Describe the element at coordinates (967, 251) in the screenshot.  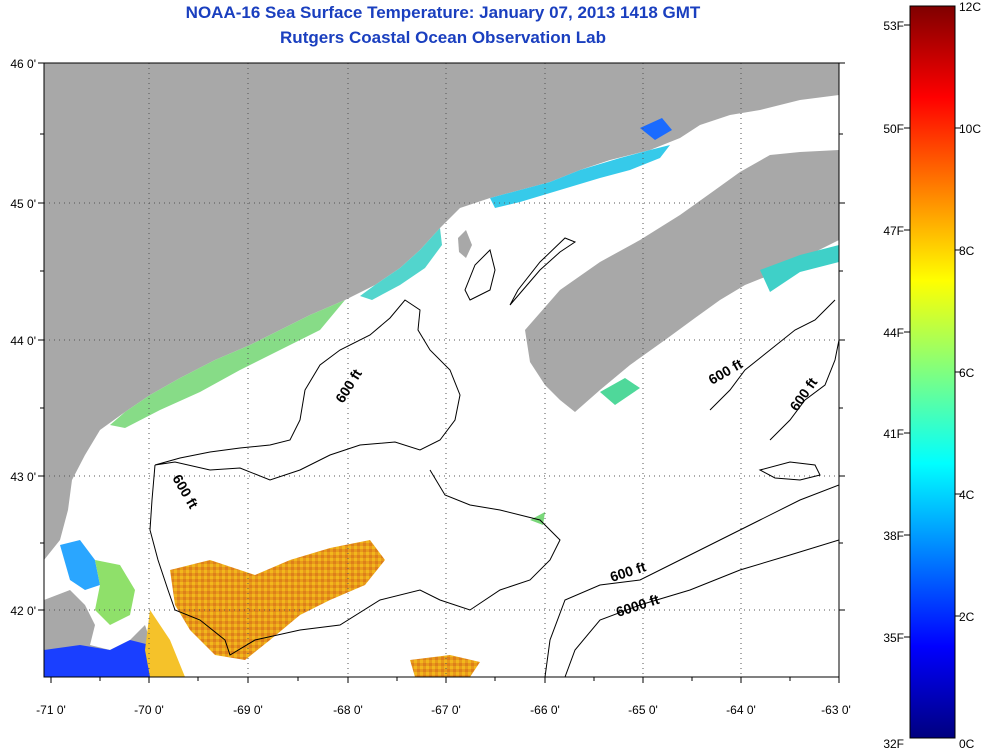
I see `colorbar-label-8c: 8C` at that location.